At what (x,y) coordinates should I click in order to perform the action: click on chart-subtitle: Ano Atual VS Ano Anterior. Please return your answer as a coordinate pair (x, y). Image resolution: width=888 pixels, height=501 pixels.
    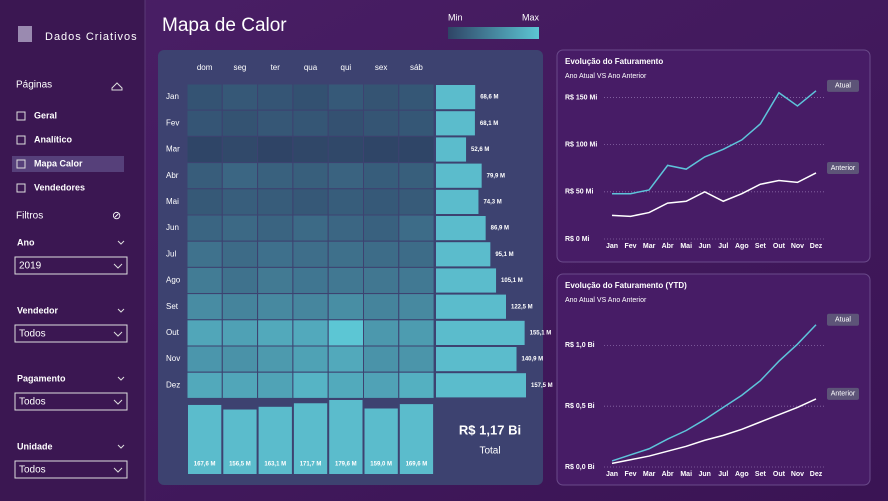
    Looking at the image, I should click on (606, 300).